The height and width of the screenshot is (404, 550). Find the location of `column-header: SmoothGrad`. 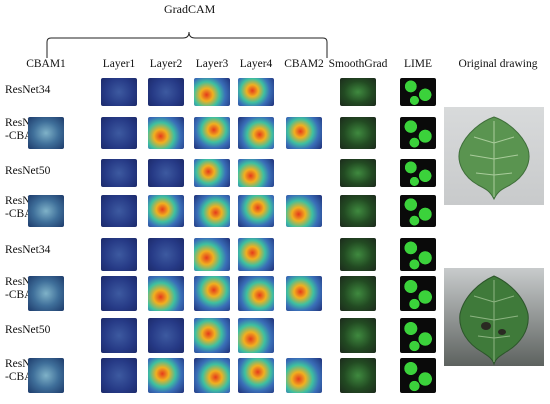

column-header: SmoothGrad is located at coordinates (358, 64).